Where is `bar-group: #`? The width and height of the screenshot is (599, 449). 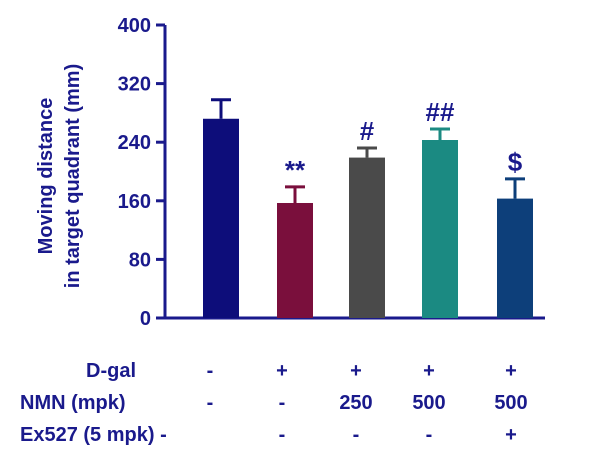
bar-group: # is located at coordinates (367, 217).